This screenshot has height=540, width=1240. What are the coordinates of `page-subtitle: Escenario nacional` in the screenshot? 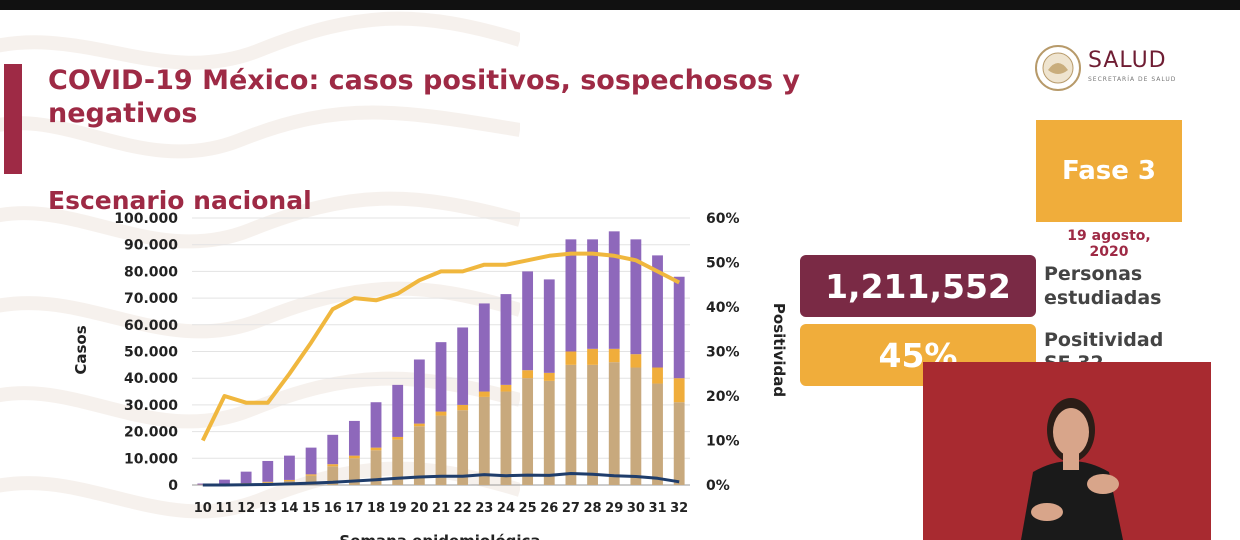 It's located at (180, 200).